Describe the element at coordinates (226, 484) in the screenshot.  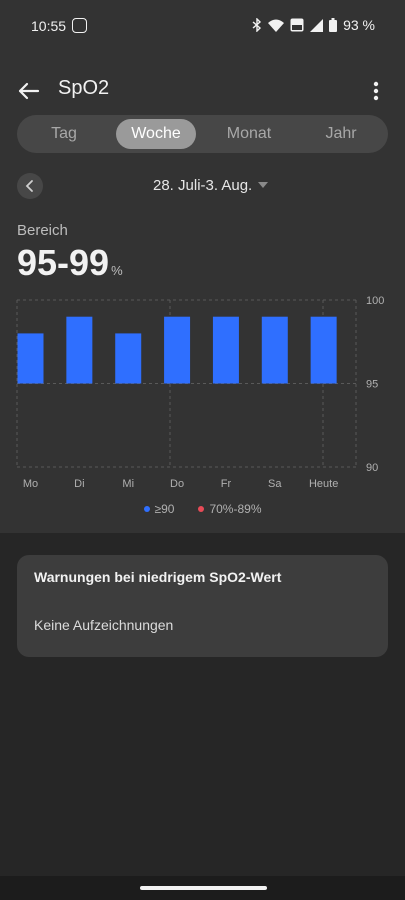
I see `x-tick-label: Fr` at that location.